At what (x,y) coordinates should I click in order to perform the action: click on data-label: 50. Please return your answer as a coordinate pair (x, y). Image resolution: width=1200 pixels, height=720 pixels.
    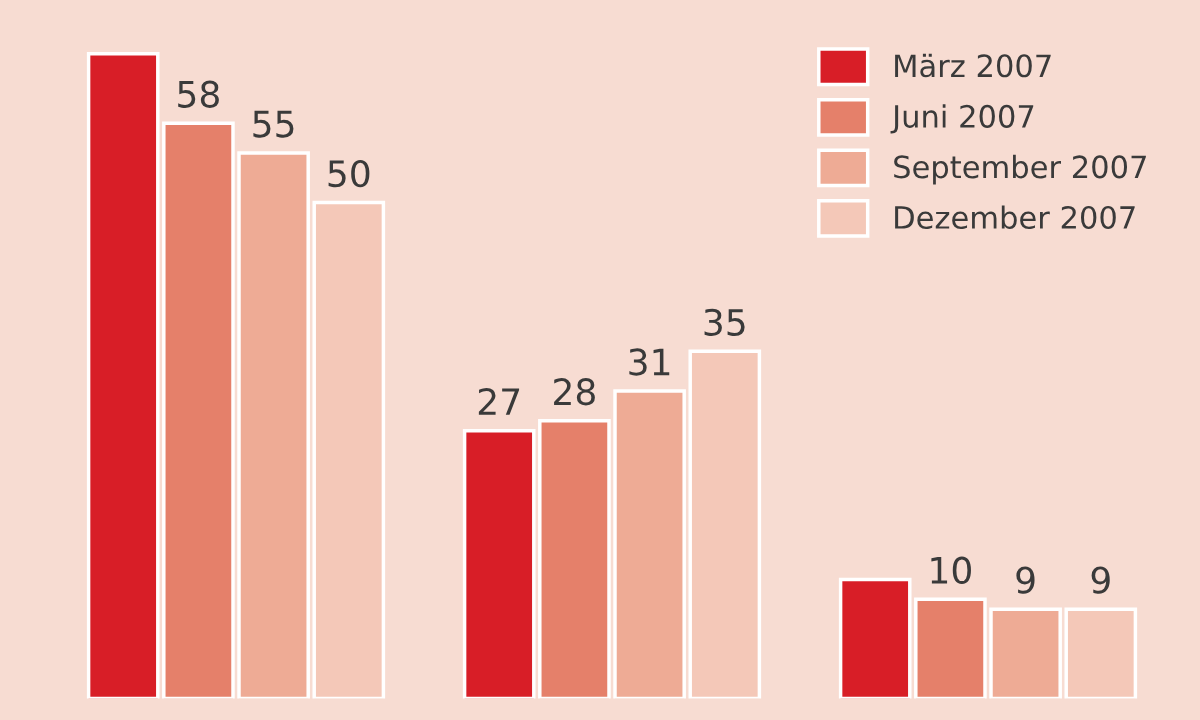
    Looking at the image, I should click on (349, 173).